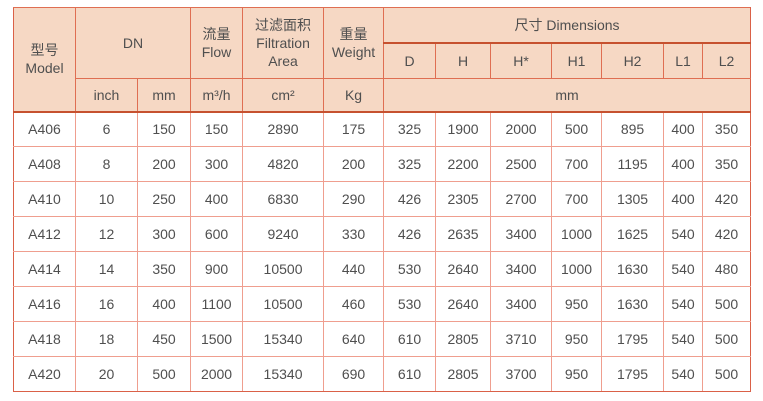 The height and width of the screenshot is (401, 763). Describe the element at coordinates (216, 33) in the screenshot. I see `header-flow-zh: 流量` at that location.